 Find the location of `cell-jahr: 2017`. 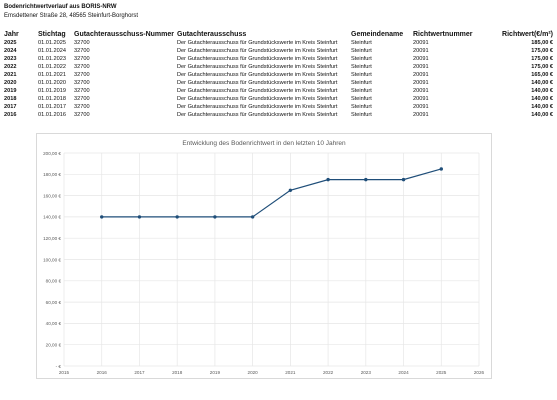

cell-jahr: 2017 is located at coordinates (10, 107).